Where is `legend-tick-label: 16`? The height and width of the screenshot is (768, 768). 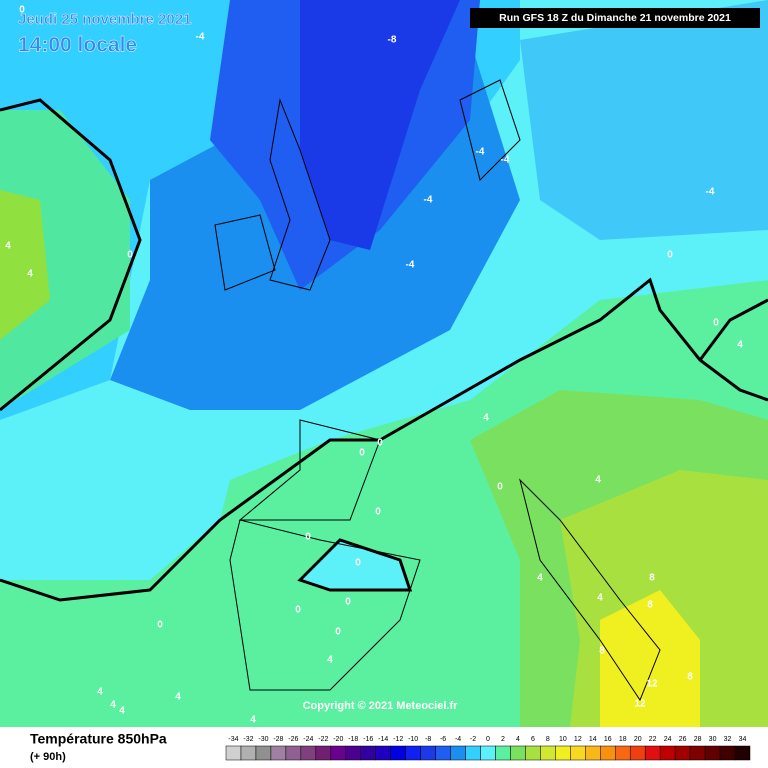 legend-tick-label: 16 is located at coordinates (608, 739).